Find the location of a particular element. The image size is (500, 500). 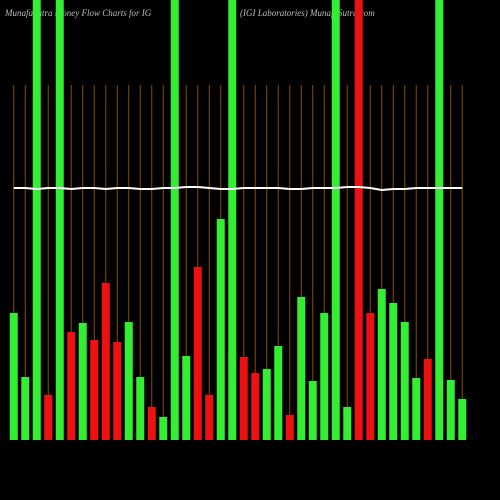

flow-line is located at coordinates (238, 189).